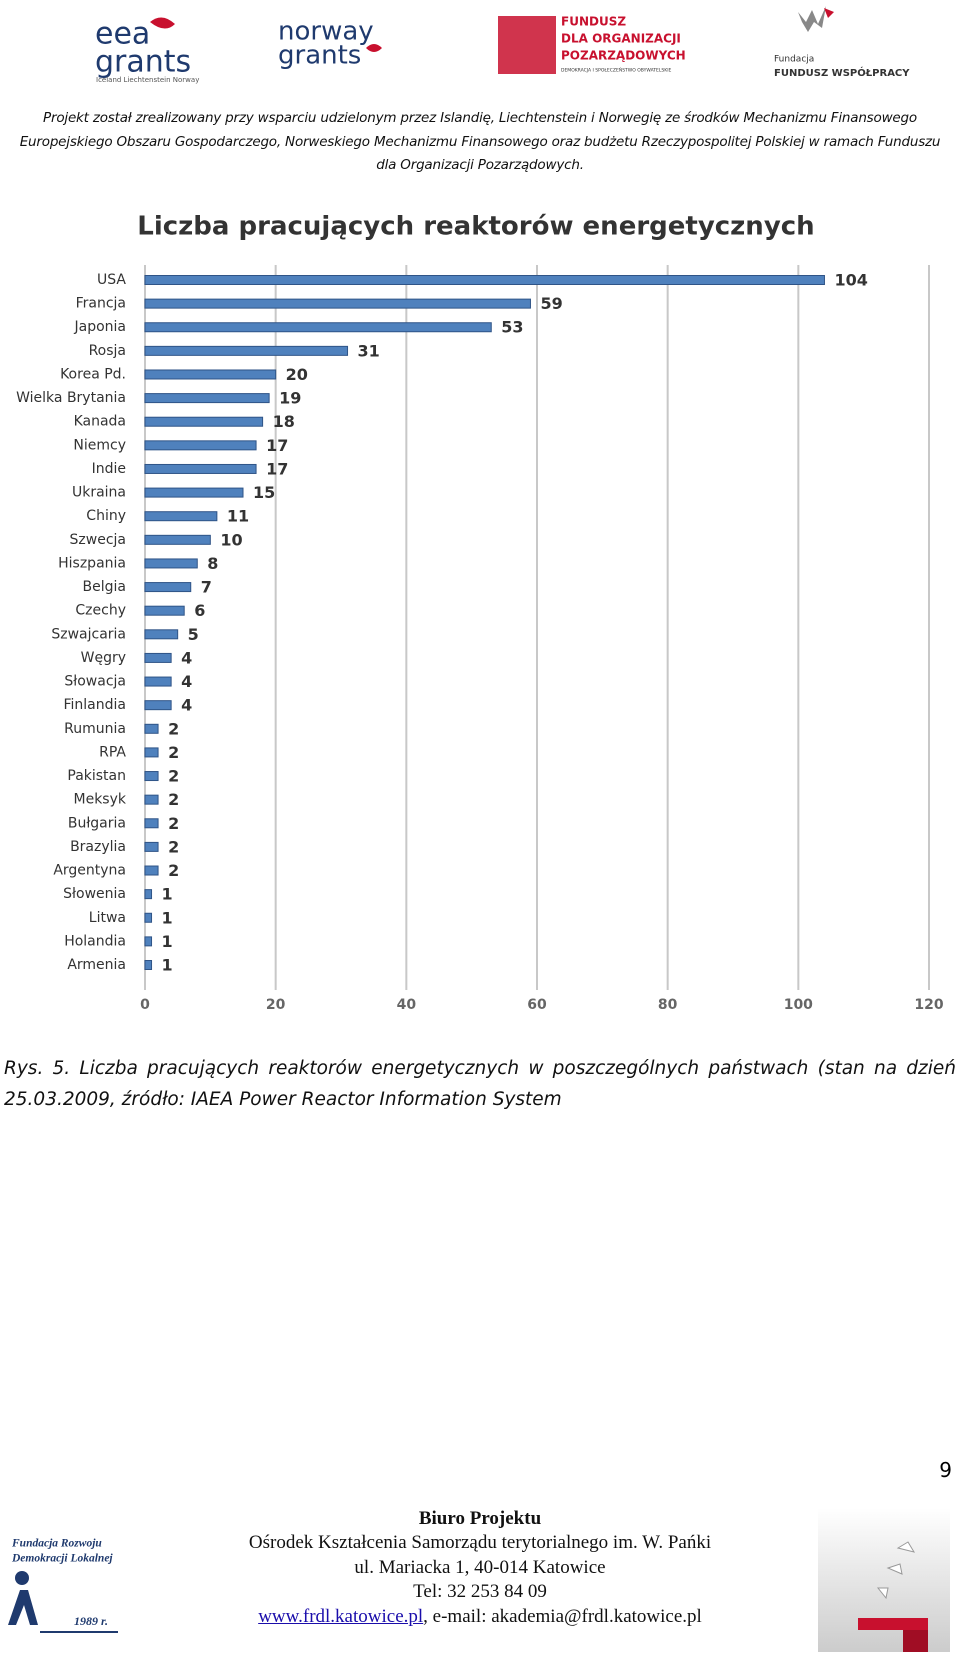 Image resolution: width=960 pixels, height=1664 pixels. Describe the element at coordinates (107, 351) in the screenshot. I see `y-tick-label: Rosja` at that location.